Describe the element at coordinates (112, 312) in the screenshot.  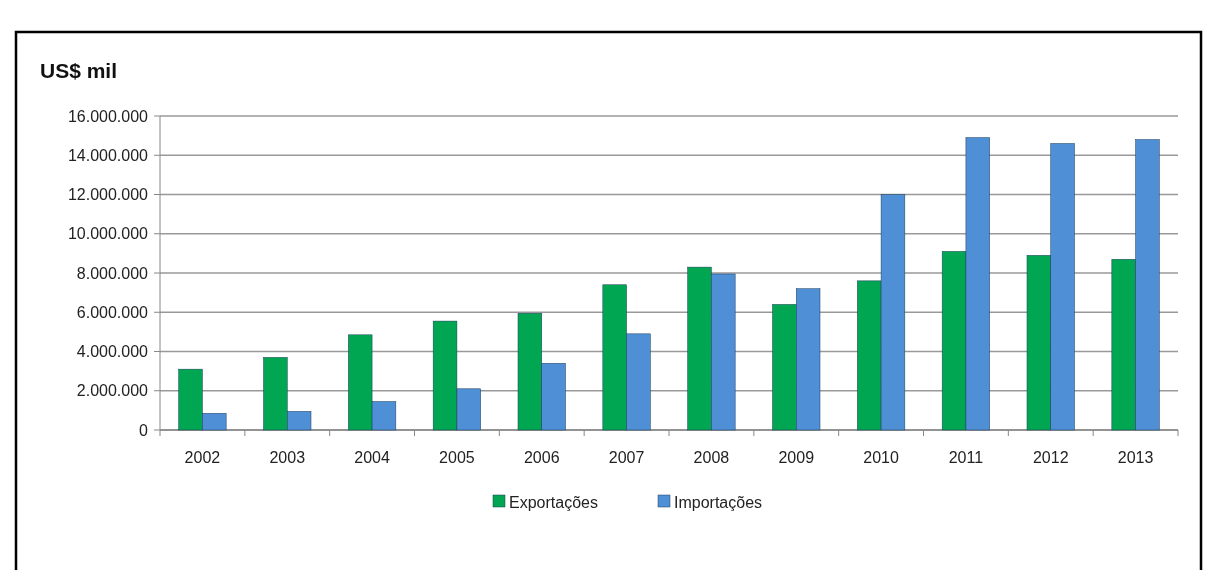
I see `y-tick-label: 6.000.000` at that location.